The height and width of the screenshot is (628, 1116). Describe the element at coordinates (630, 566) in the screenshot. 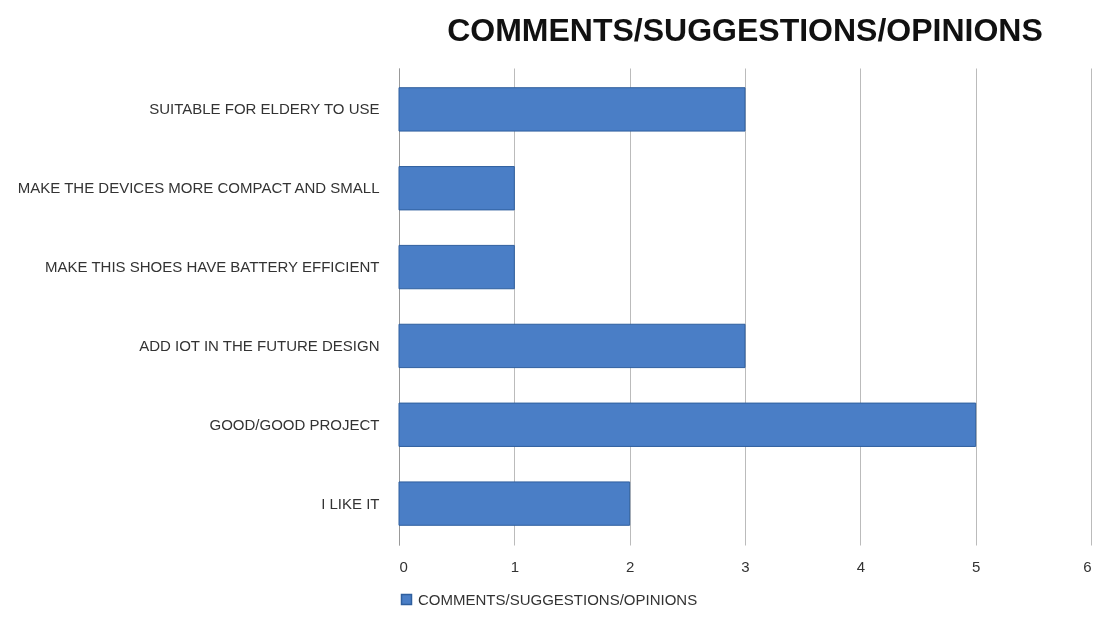

I see `x-tick-label: 2` at that location.